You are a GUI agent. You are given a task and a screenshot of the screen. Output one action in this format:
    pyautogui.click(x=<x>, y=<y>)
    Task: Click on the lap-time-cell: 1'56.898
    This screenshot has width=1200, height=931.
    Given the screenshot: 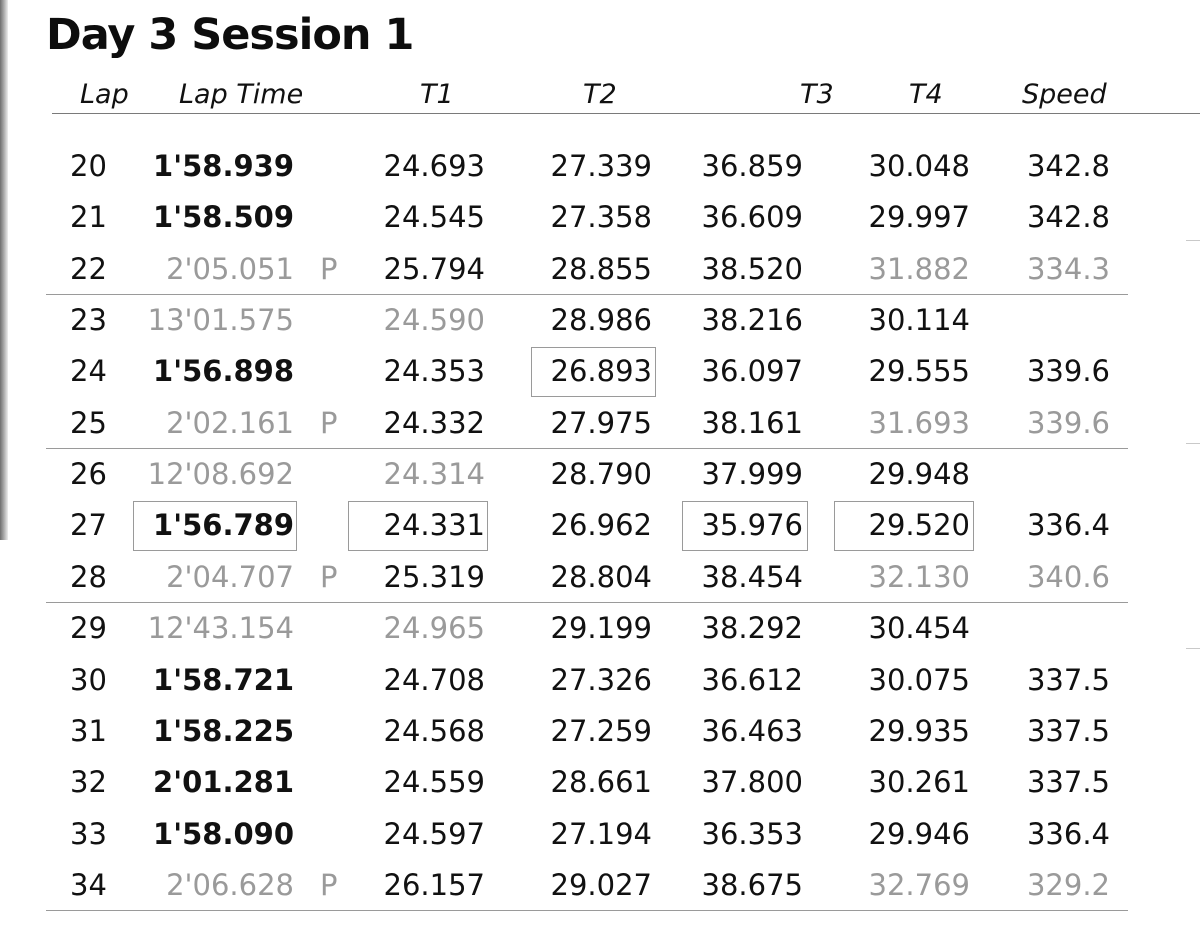 What is the action you would take?
    pyautogui.click(x=223, y=371)
    